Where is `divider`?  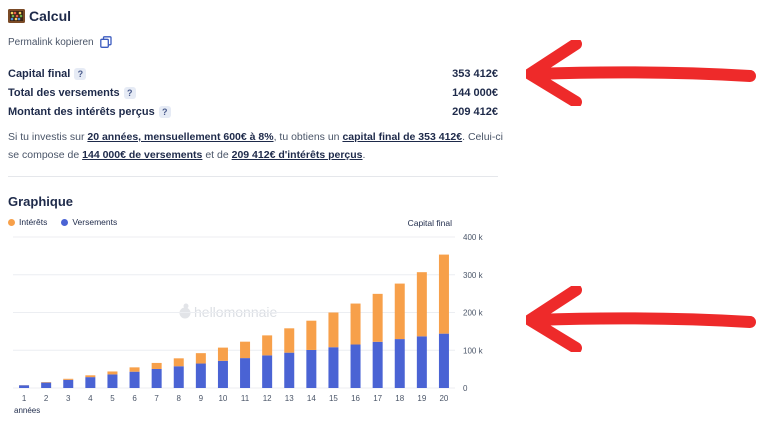 divider is located at coordinates (253, 176).